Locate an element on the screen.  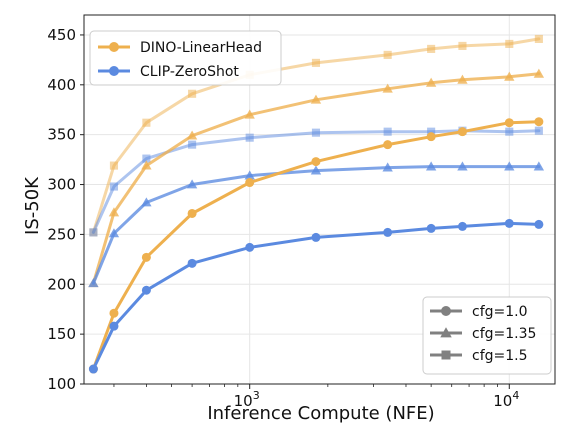
x-tick-label: 10⁴ is located at coordinates (506, 399).